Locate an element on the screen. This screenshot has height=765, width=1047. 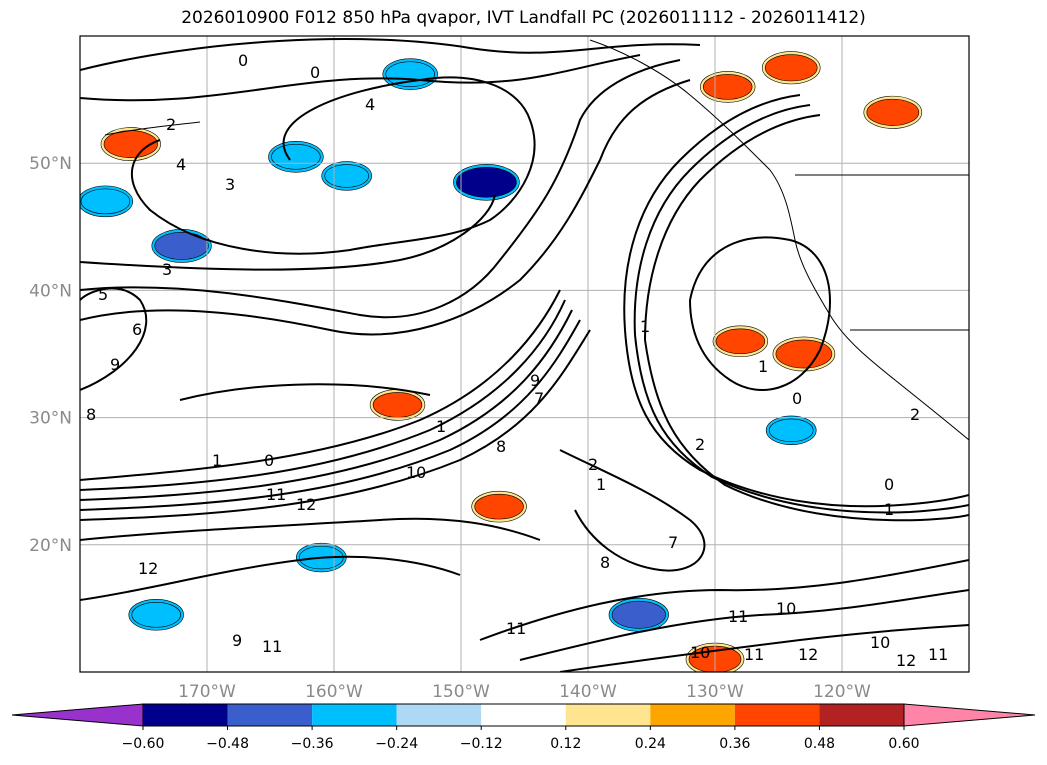
contour-label: 6 is located at coordinates (137, 329).